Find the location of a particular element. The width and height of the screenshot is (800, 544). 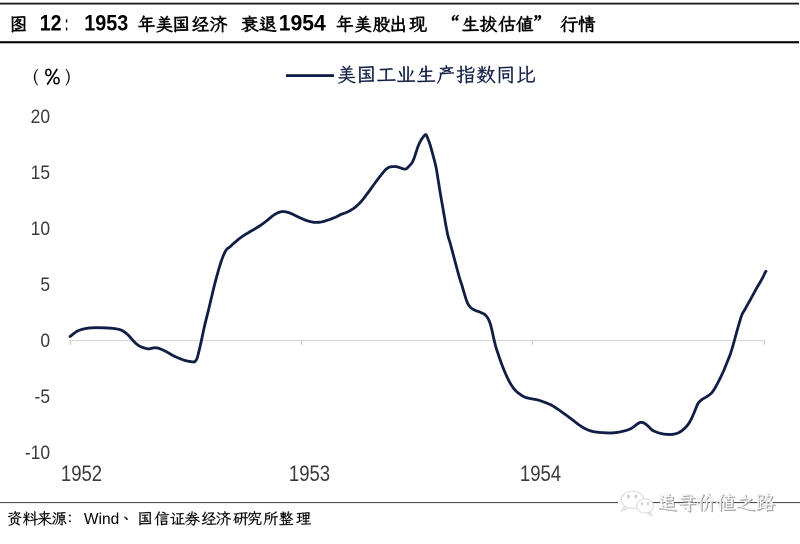

svg-text: 20 is located at coordinates (40, 116).